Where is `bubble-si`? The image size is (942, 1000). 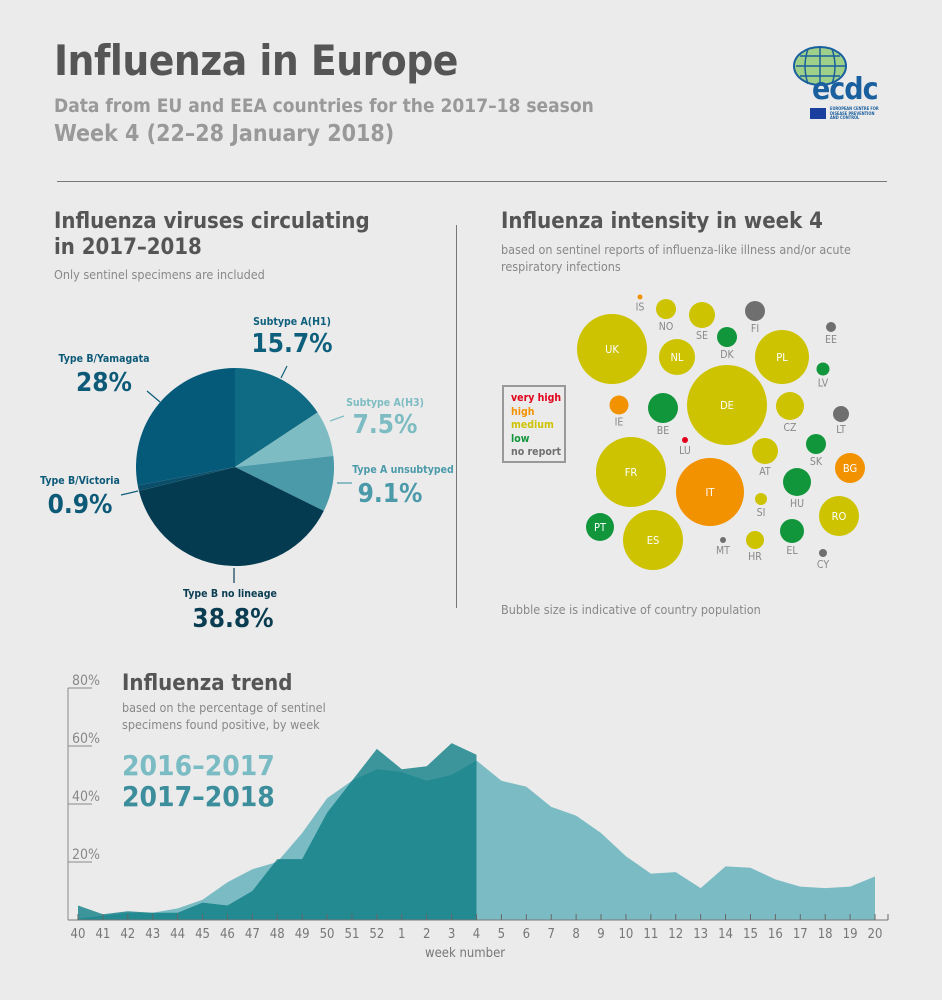
bubble-si is located at coordinates (761, 499).